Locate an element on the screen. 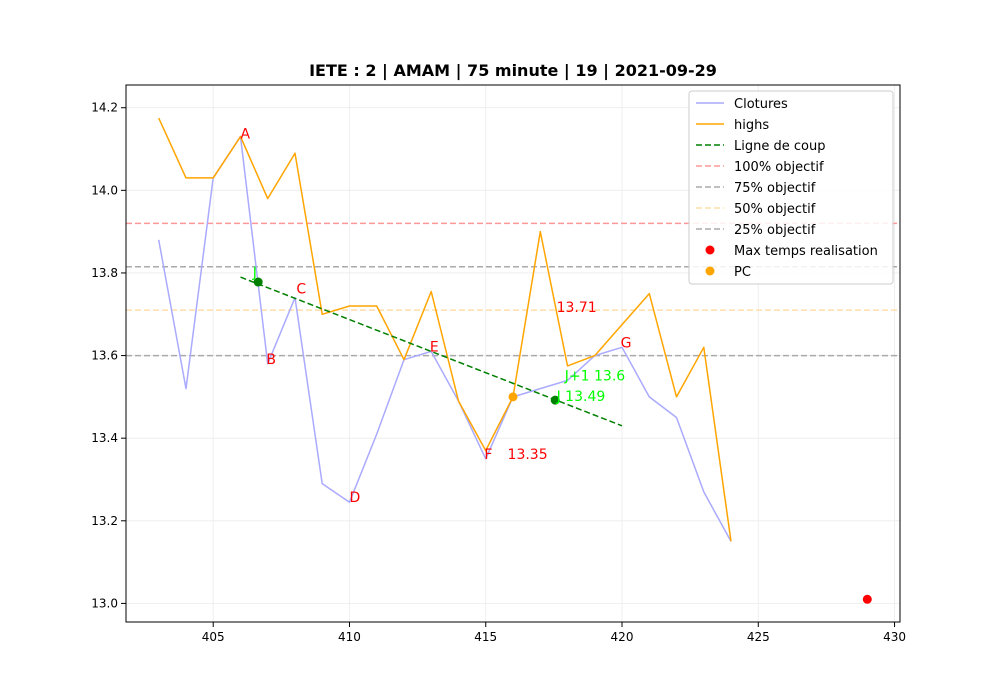 The width and height of the screenshot is (1000, 700). y-tick-label: 14.2 is located at coordinates (104, 108).